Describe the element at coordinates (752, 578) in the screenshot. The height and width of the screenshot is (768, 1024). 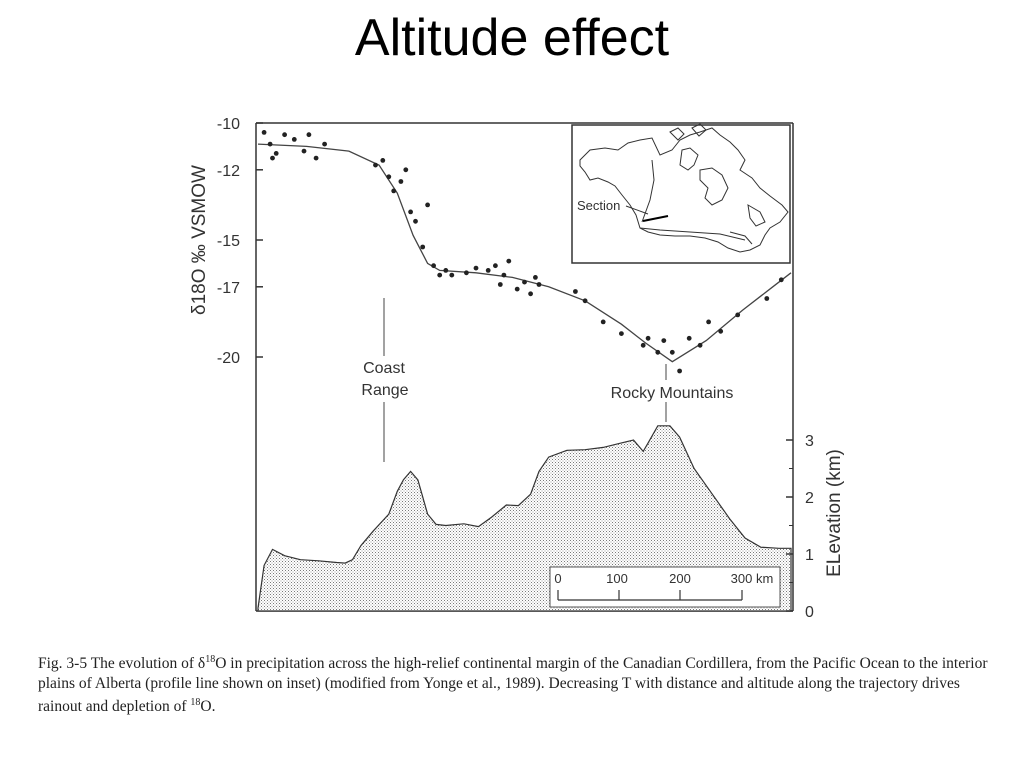
I see `scale-label-300: 300 km` at that location.